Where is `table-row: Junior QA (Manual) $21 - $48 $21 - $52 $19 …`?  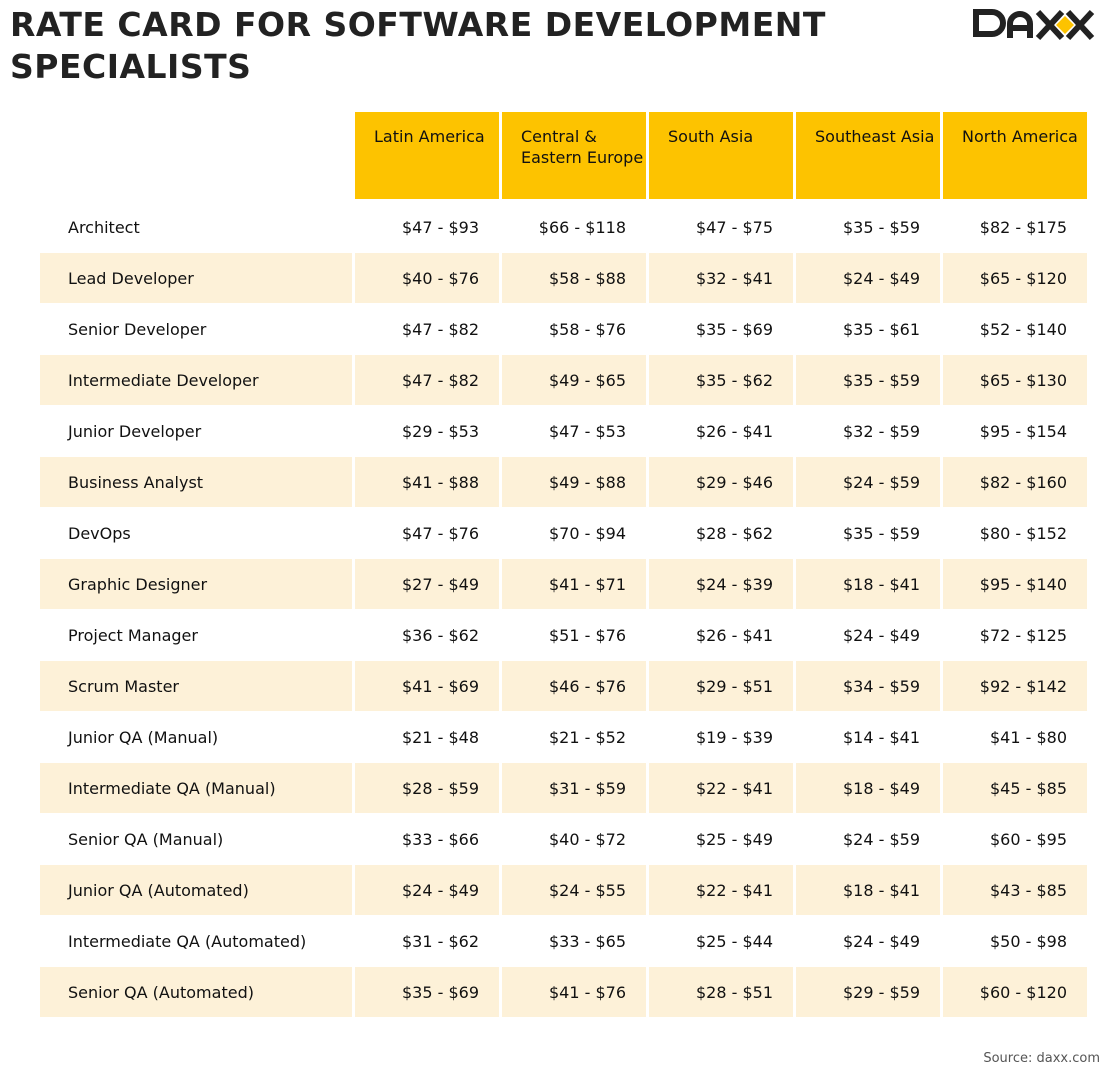
table-row: Junior QA (Manual) $21 - $48 $21 - $52 $19 … is located at coordinates (563, 736).